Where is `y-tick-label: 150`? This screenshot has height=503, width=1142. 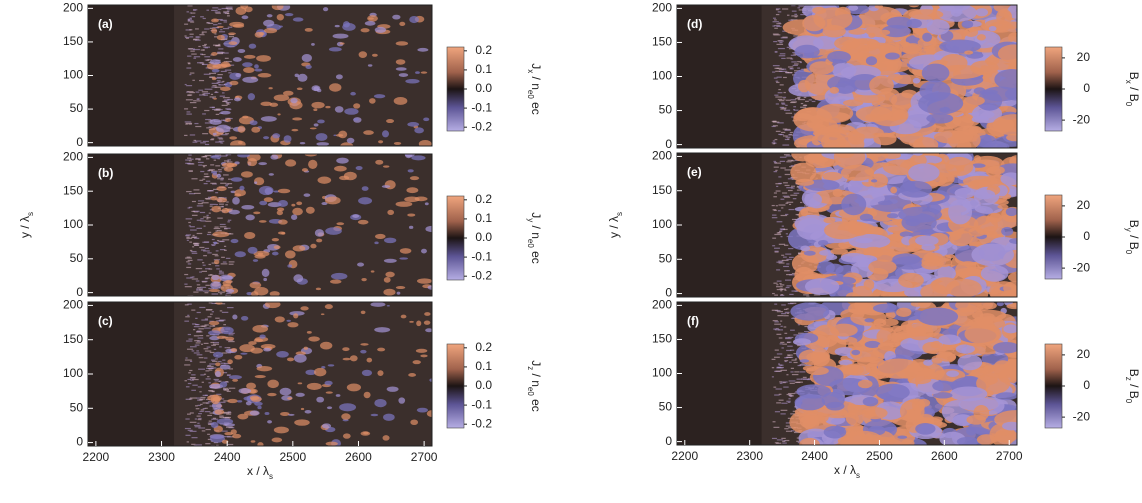
y-tick-label: 150 is located at coordinates (73, 41).